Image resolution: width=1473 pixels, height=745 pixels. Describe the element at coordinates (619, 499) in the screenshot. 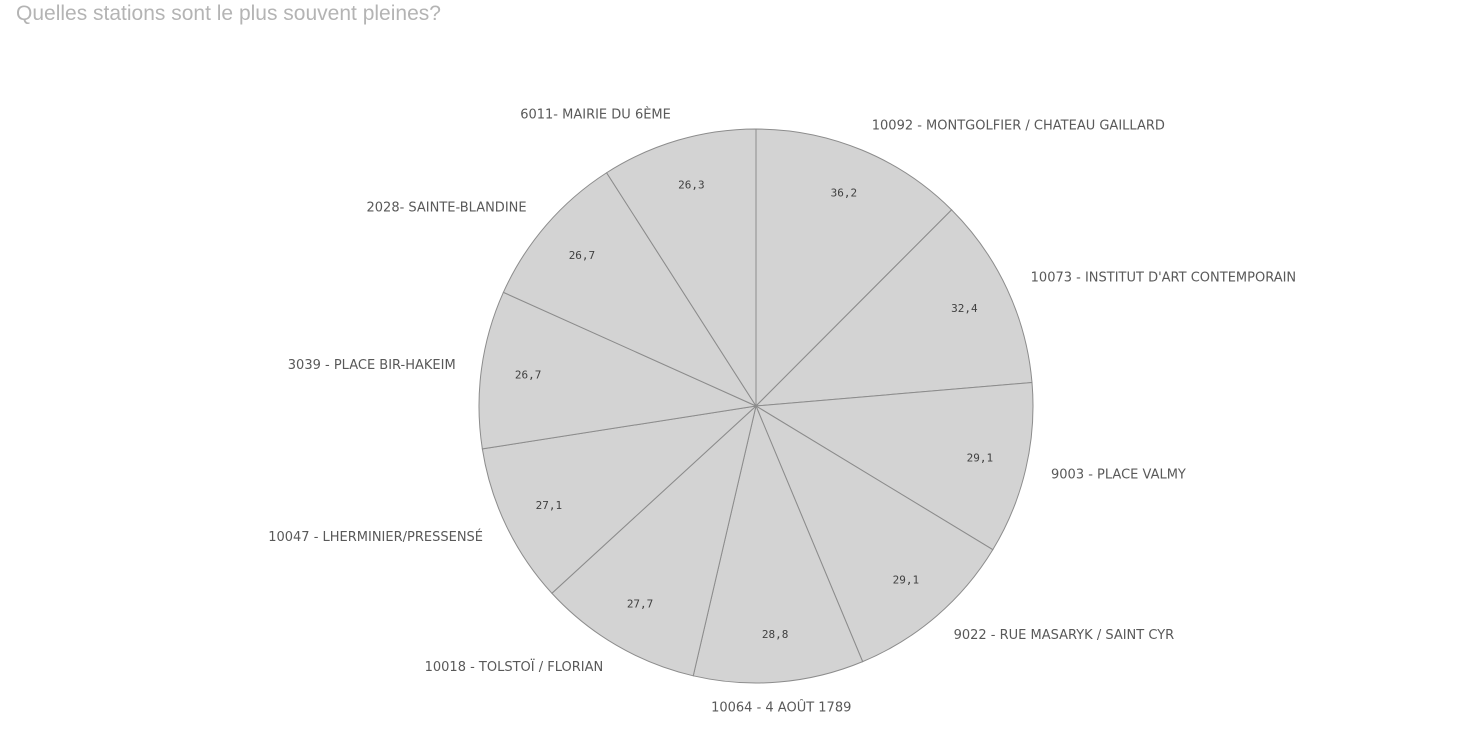

I see `pie-slice-10047-lherminier-pressense` at that location.